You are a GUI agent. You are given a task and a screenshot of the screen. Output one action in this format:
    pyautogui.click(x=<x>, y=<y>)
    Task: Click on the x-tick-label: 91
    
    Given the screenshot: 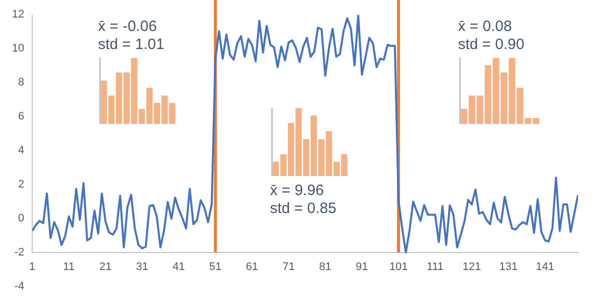 What is the action you would take?
    pyautogui.click(x=362, y=267)
    